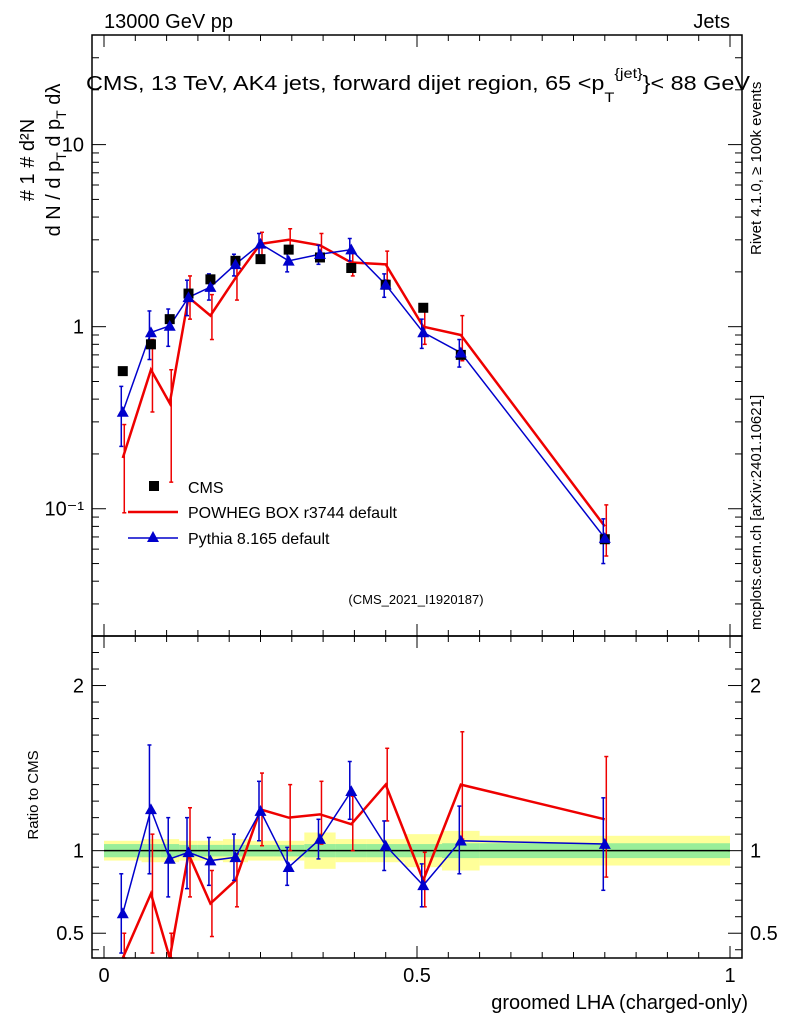 The image size is (786, 1024). I want to click on ratio-uncertainty-bands, so click(417, 850).